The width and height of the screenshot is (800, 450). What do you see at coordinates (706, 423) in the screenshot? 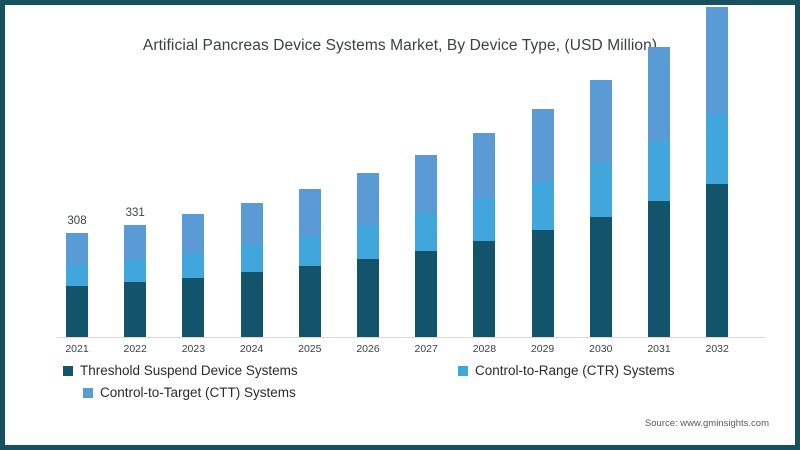
I see `source-attribution: Source: www.gminsights.com` at bounding box center [706, 423].